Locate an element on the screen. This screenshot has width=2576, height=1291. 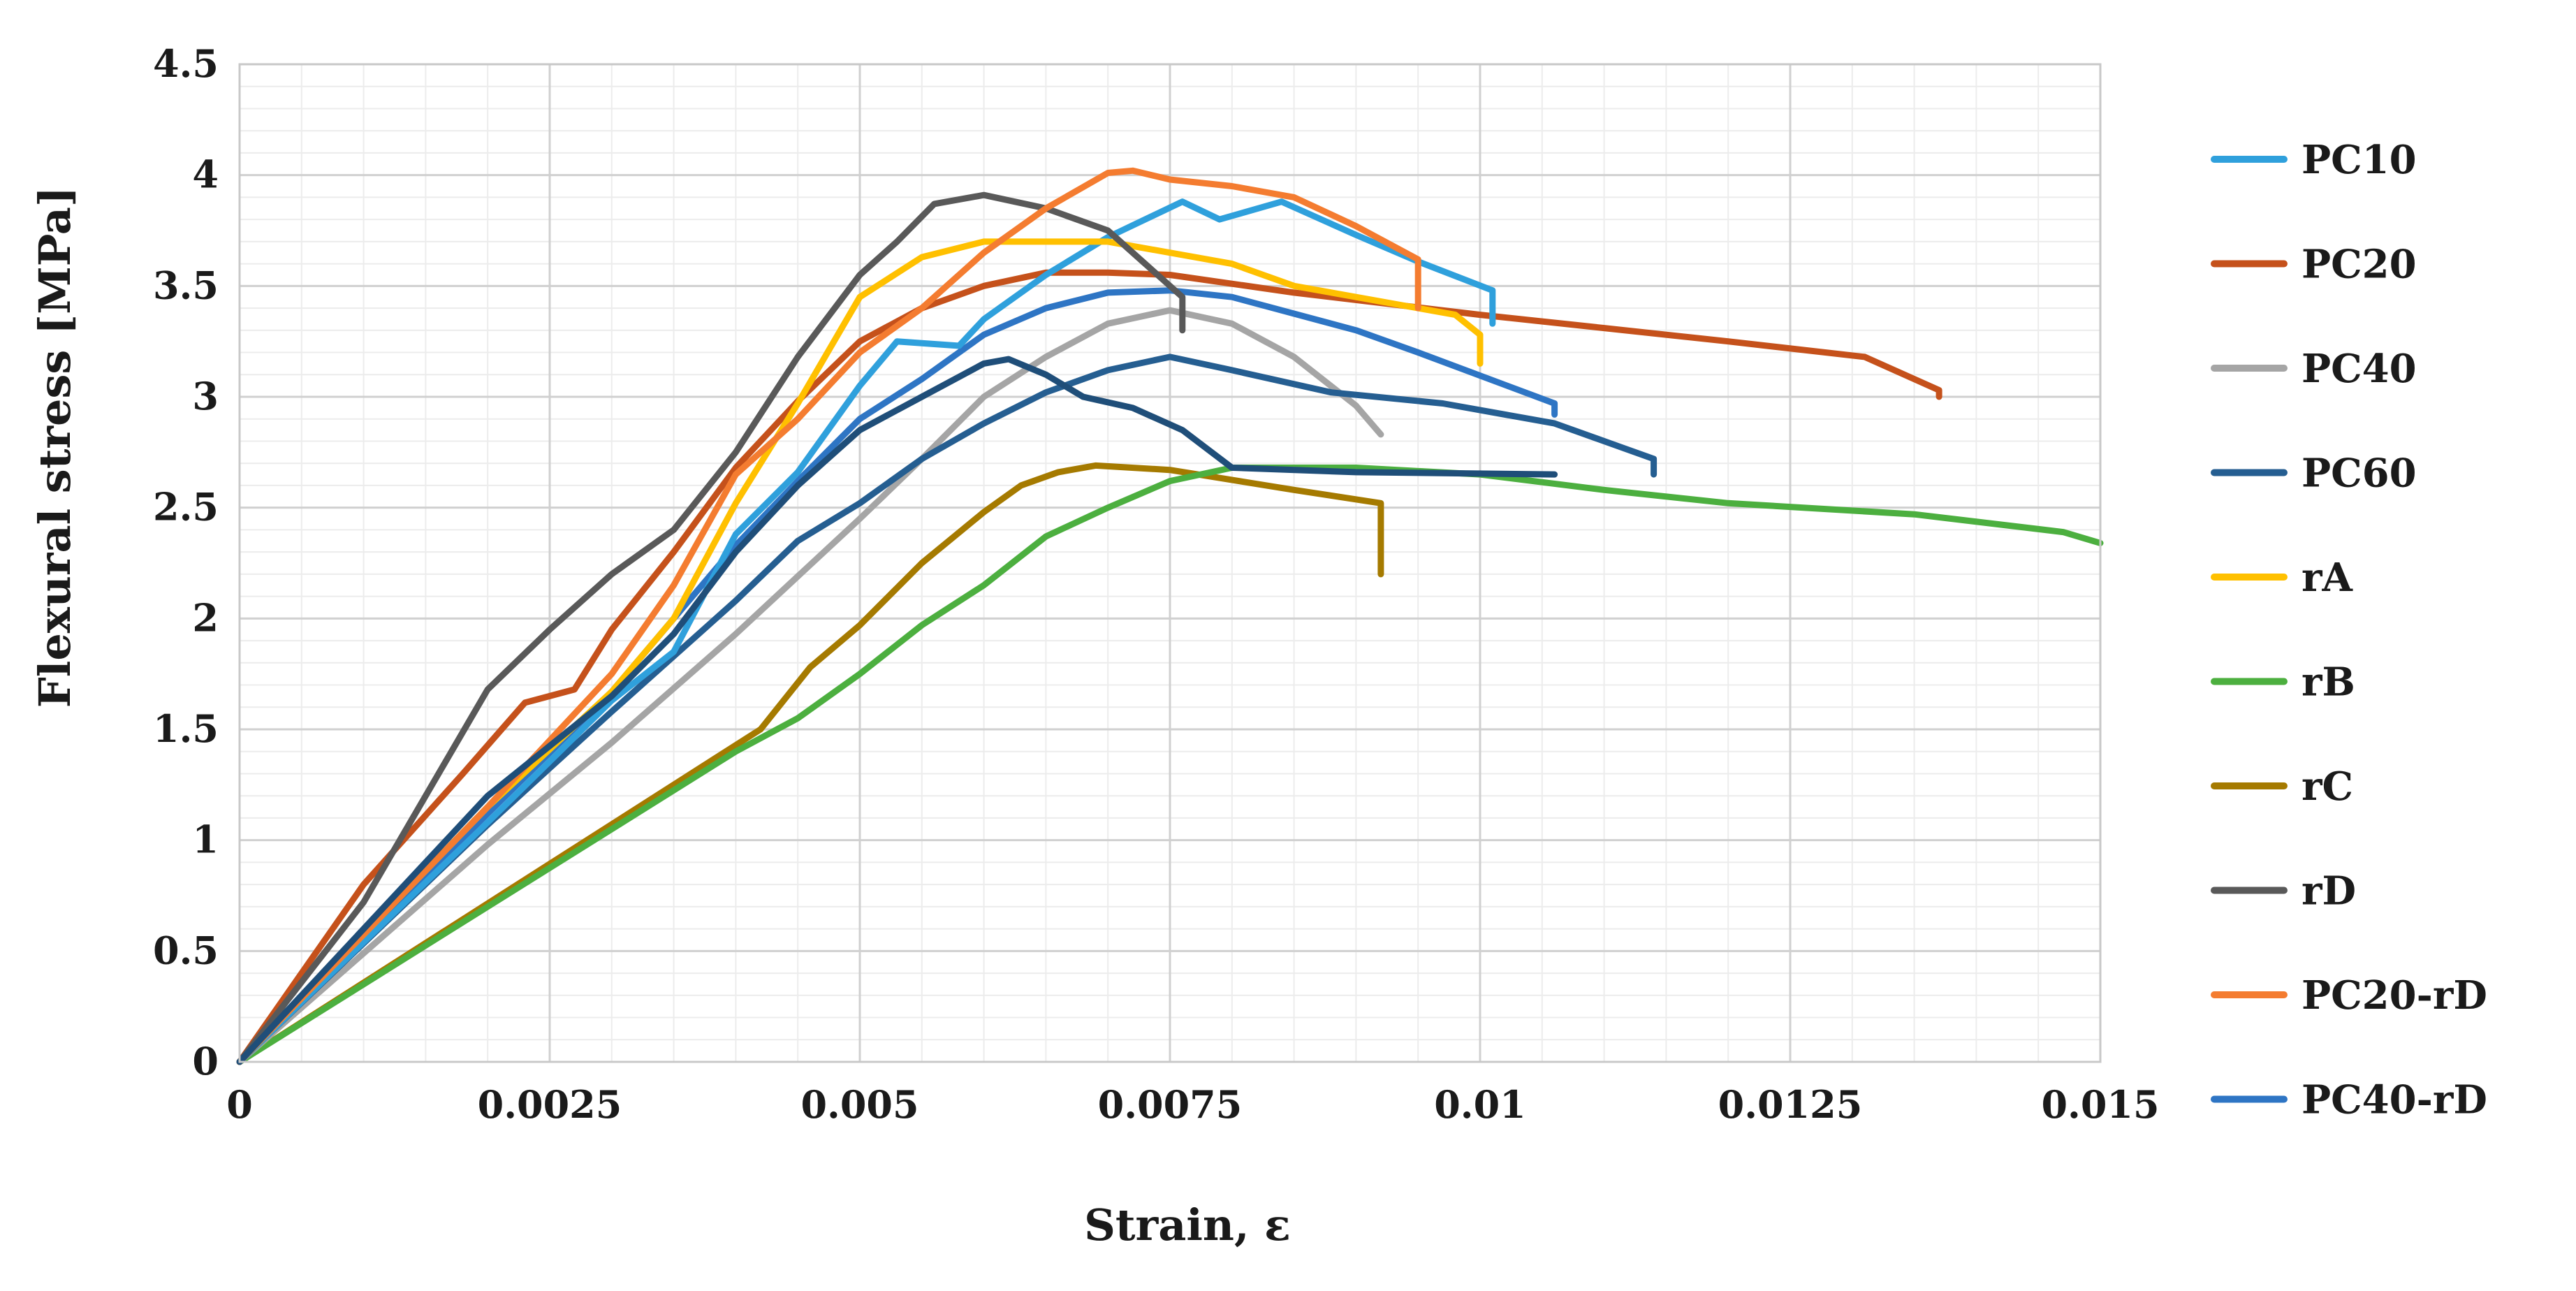
legend-label-pc20-rd: PC20-rD is located at coordinates (2394, 995).